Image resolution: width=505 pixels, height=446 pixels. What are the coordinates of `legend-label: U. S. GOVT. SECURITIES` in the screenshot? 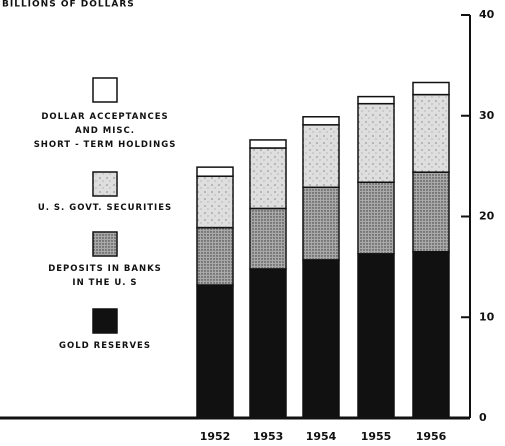 It's located at (105, 208).